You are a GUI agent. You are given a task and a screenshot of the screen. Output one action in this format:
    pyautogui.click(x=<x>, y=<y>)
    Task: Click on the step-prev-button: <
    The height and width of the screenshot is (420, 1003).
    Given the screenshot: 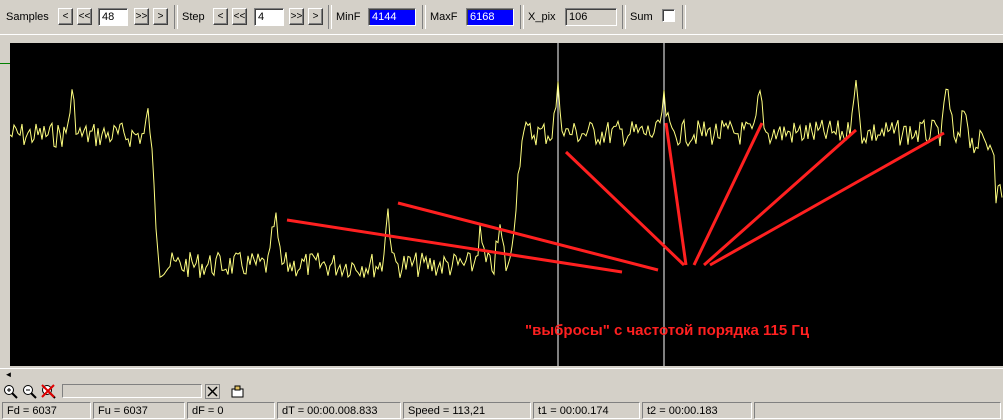 What is the action you would take?
    pyautogui.click(x=220, y=16)
    